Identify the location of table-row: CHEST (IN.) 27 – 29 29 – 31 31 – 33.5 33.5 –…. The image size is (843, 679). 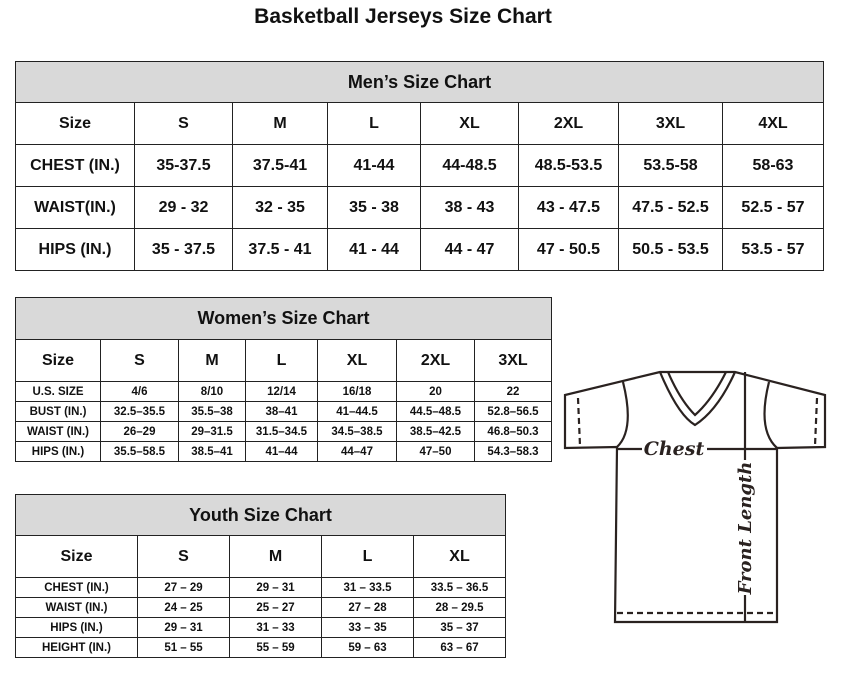
(261, 587).